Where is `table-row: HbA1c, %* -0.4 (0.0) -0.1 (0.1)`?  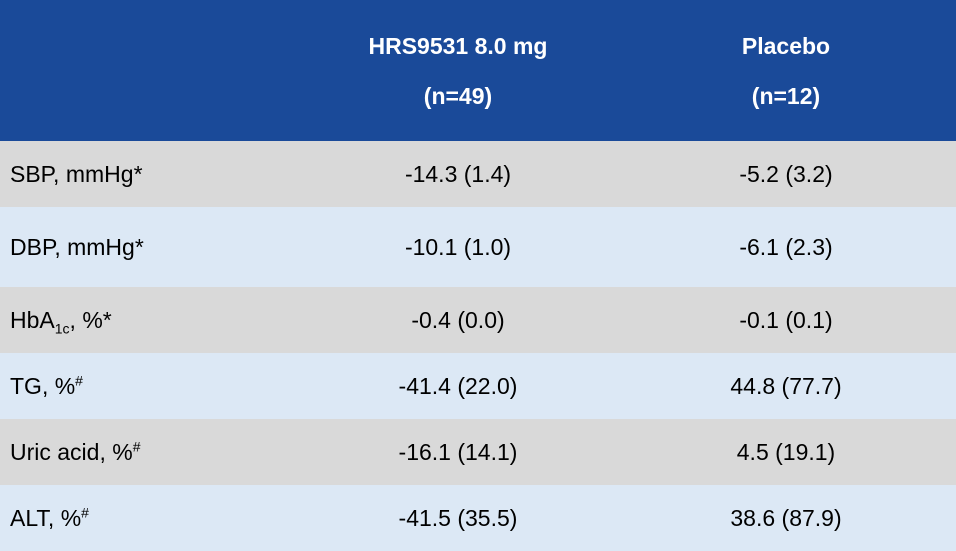 table-row: HbA1c, %* -0.4 (0.0) -0.1 (0.1) is located at coordinates (478, 320).